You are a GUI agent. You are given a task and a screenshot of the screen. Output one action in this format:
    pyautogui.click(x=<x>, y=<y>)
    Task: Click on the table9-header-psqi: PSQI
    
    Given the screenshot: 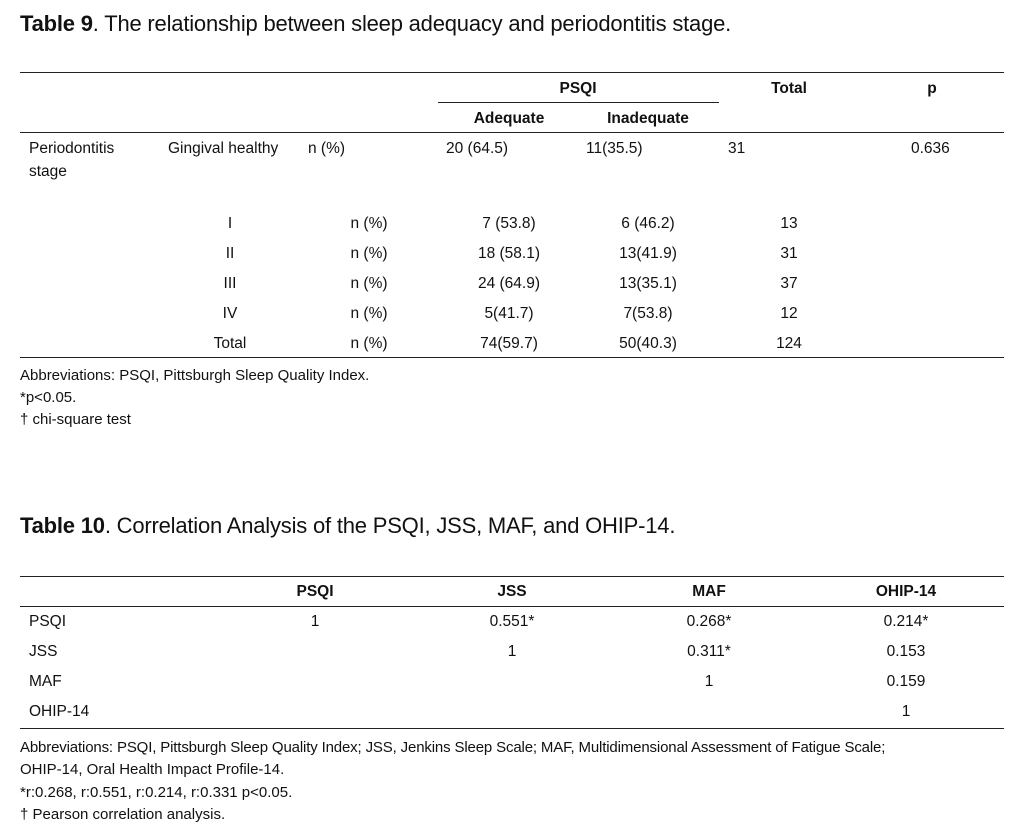 What is the action you would take?
    pyautogui.click(x=578, y=88)
    